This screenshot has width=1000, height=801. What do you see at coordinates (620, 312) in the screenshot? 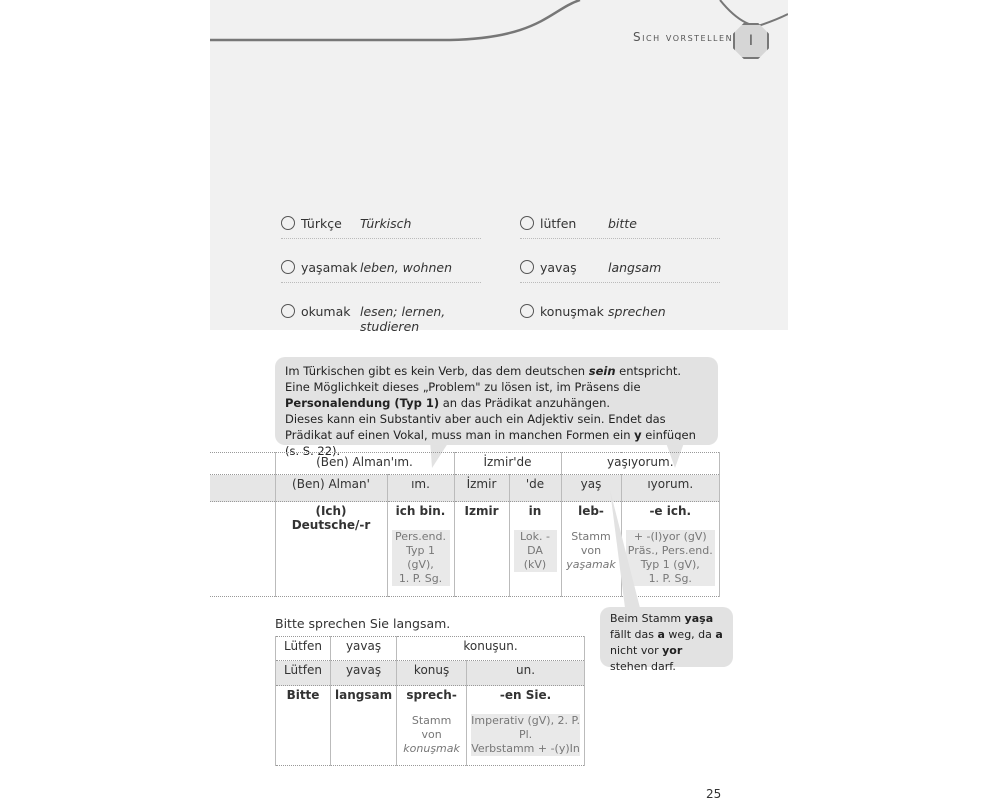
I see `vocab-item: konuşmak sprechen` at bounding box center [620, 312].